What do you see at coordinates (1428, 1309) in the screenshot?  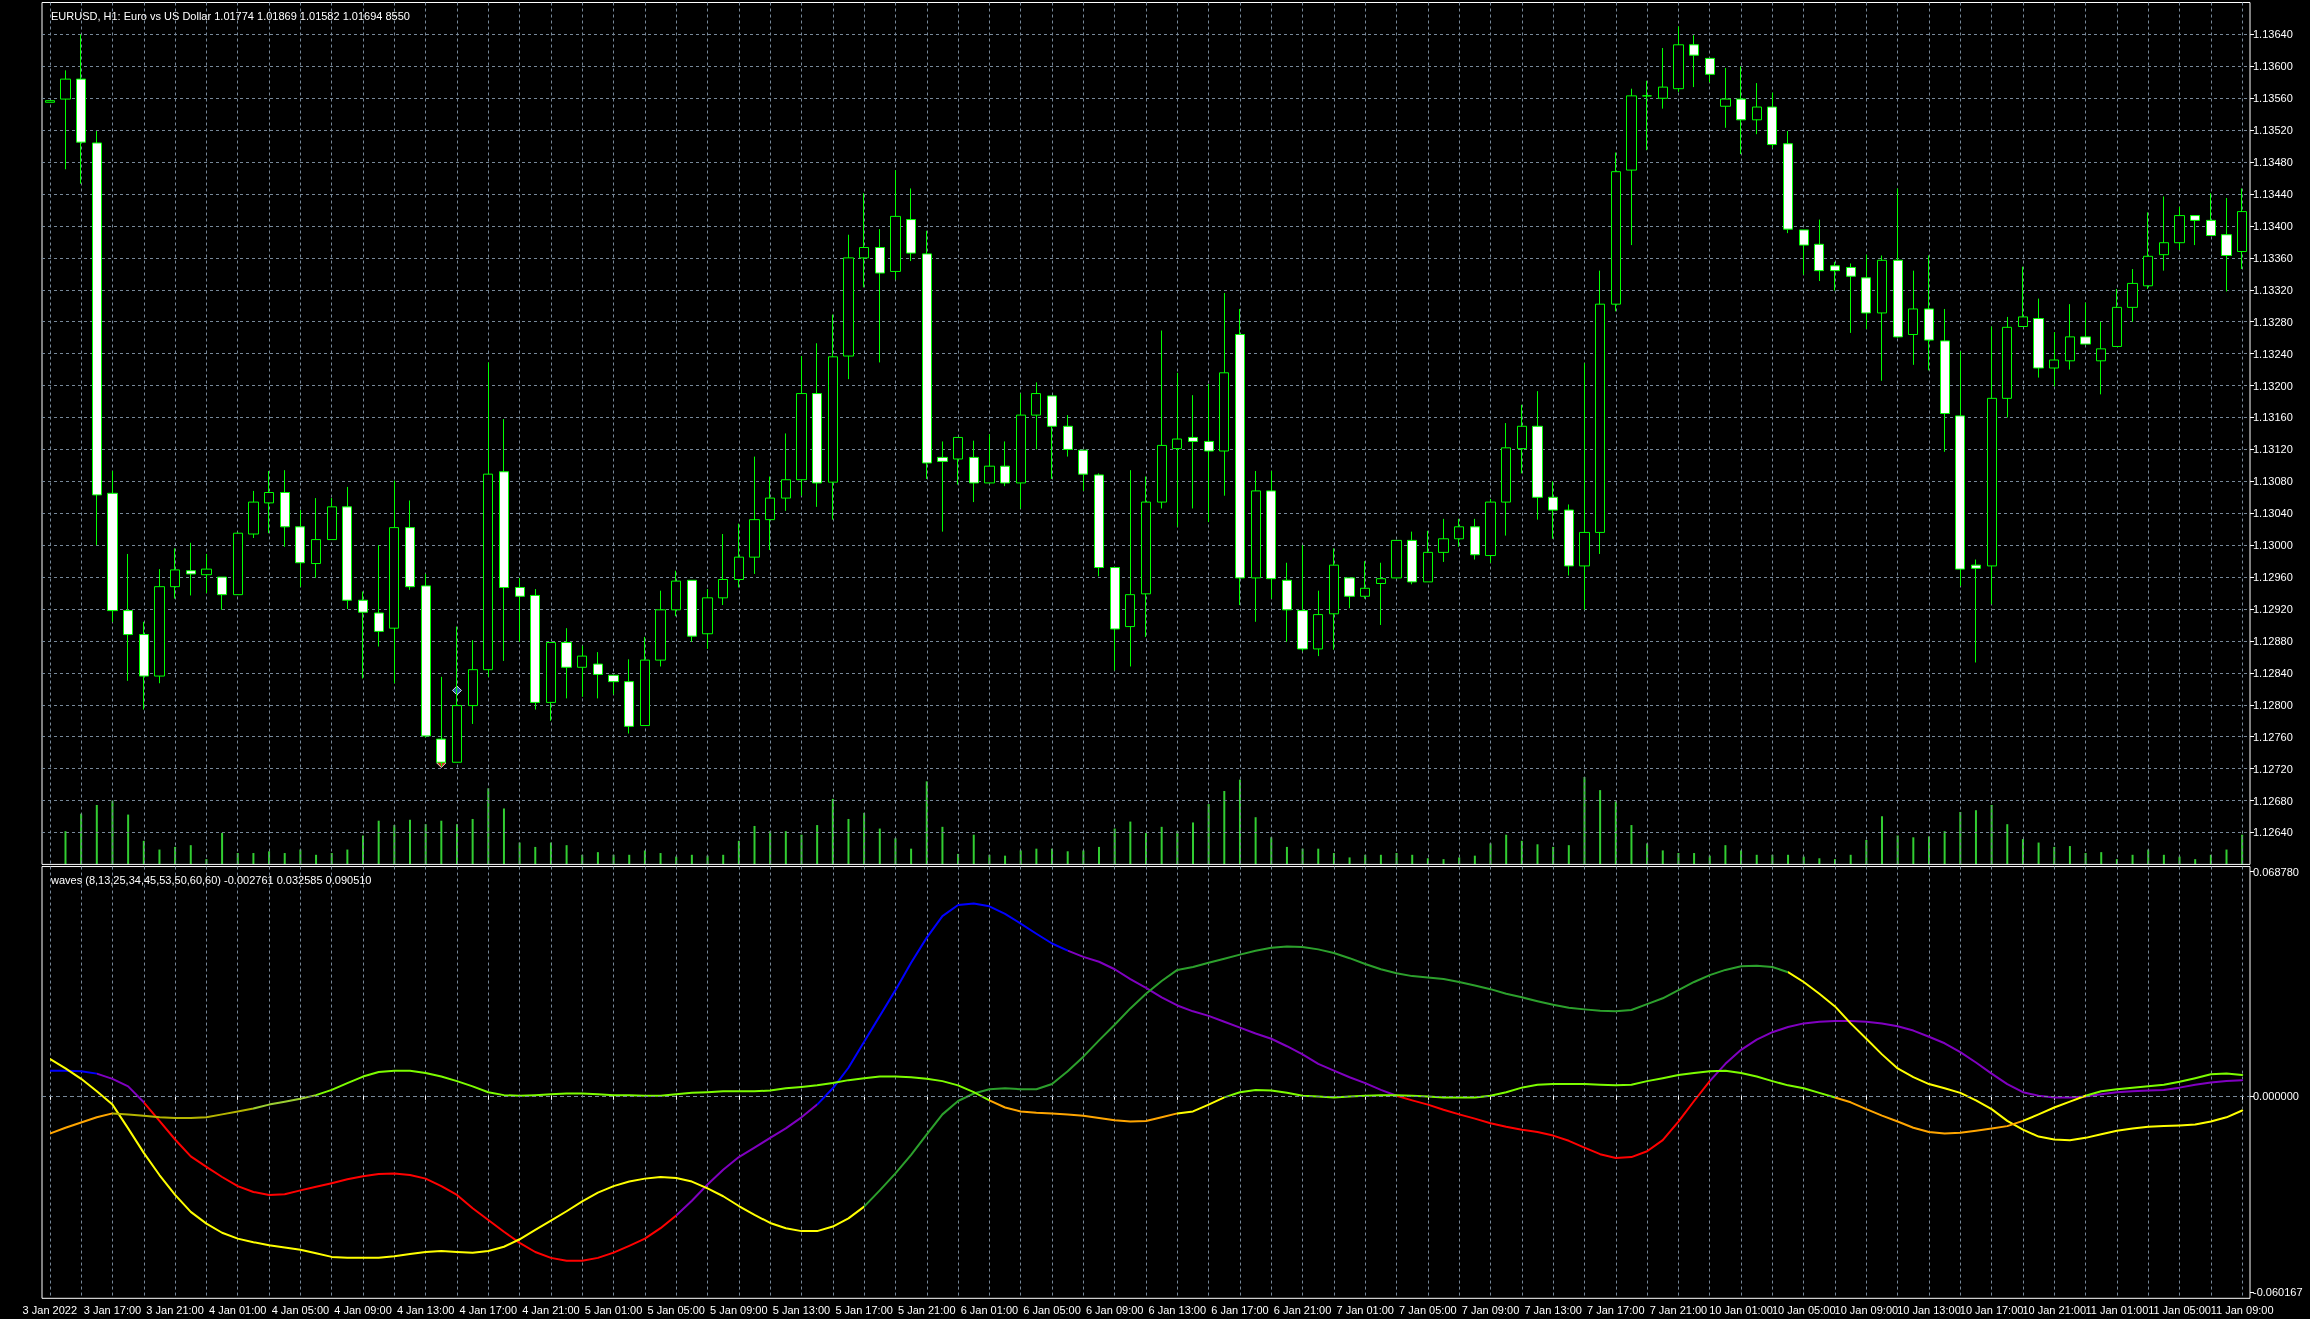 I see `x-tick-label: 7 Jan 05:00` at bounding box center [1428, 1309].